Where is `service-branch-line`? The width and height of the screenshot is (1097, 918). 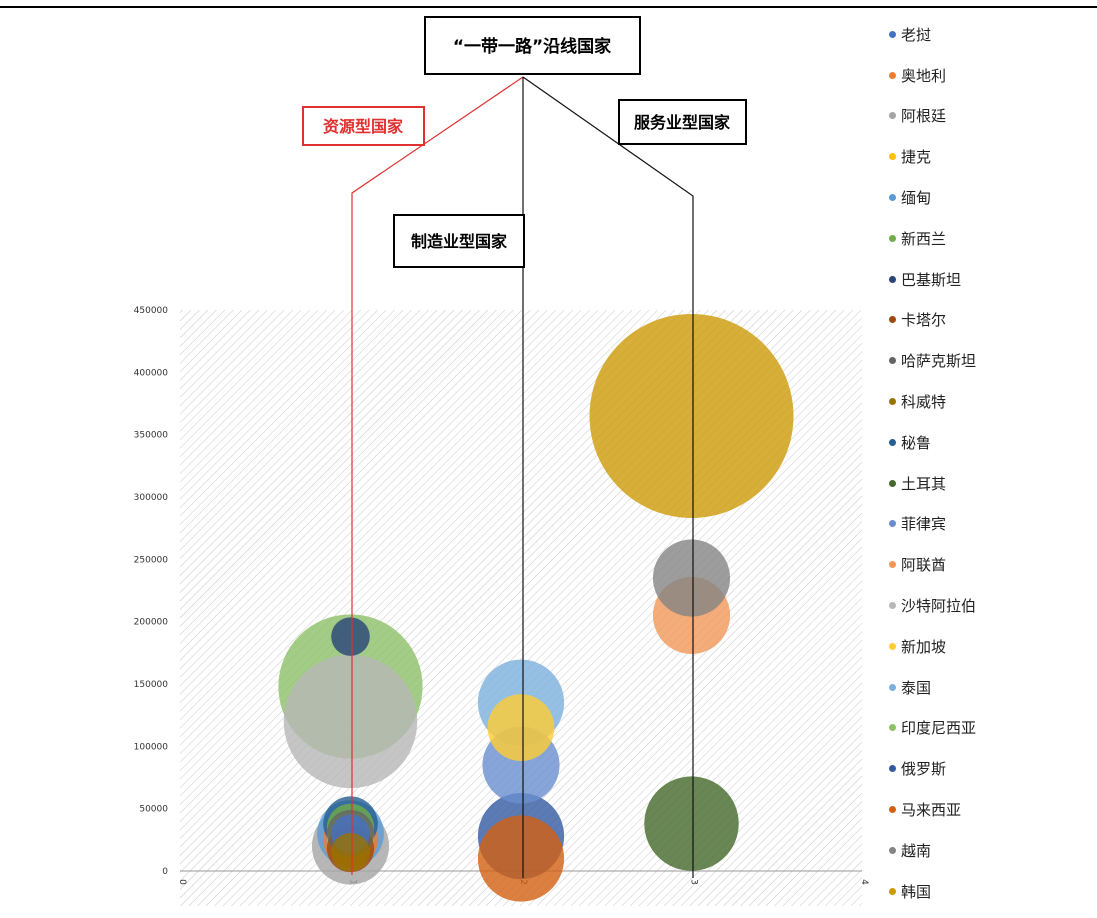
service-branch-line is located at coordinates (608, 477).